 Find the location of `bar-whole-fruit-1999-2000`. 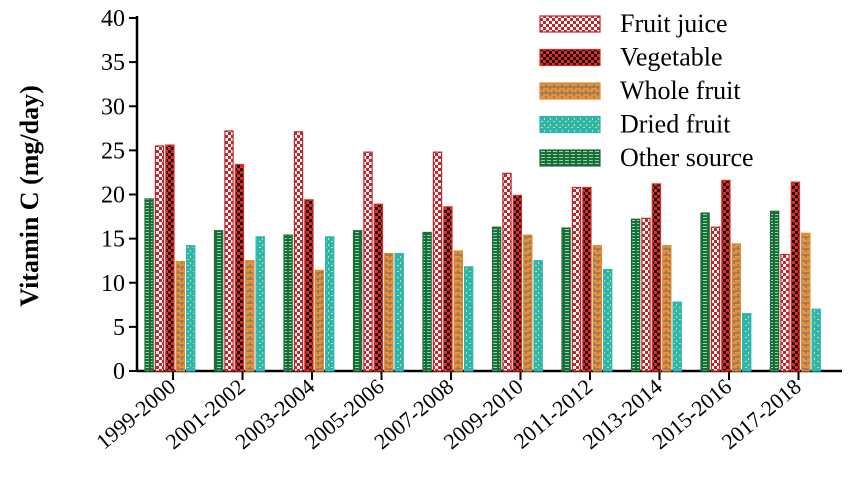

bar-whole-fruit-1999-2000 is located at coordinates (180, 316).